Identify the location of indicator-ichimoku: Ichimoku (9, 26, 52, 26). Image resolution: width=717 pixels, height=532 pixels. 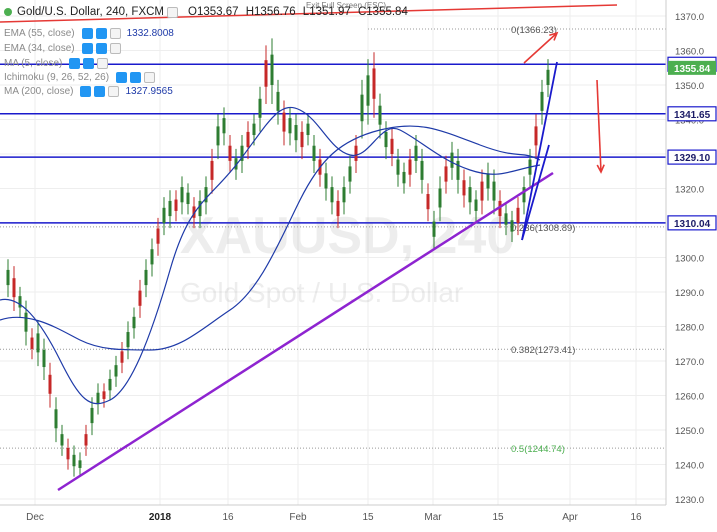
(80, 77).